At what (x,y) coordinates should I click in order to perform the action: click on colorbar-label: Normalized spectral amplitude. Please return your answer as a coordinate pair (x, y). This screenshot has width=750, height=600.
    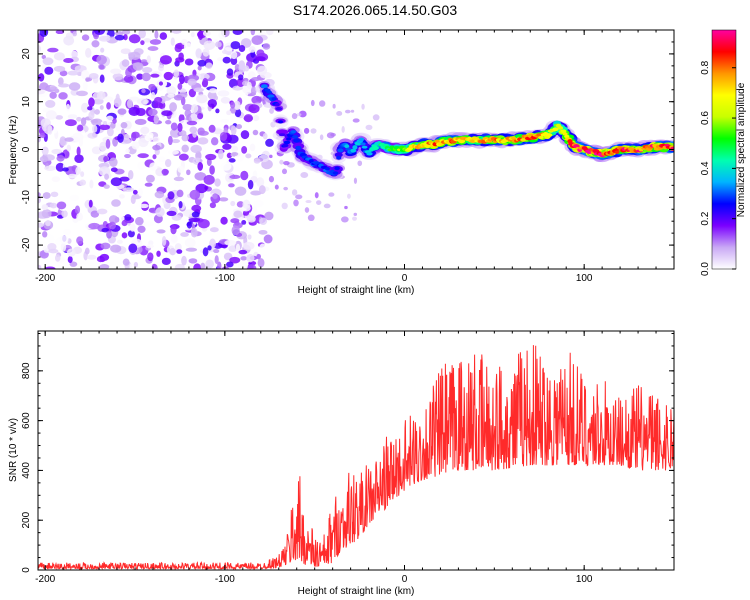
    Looking at the image, I should click on (741, 149).